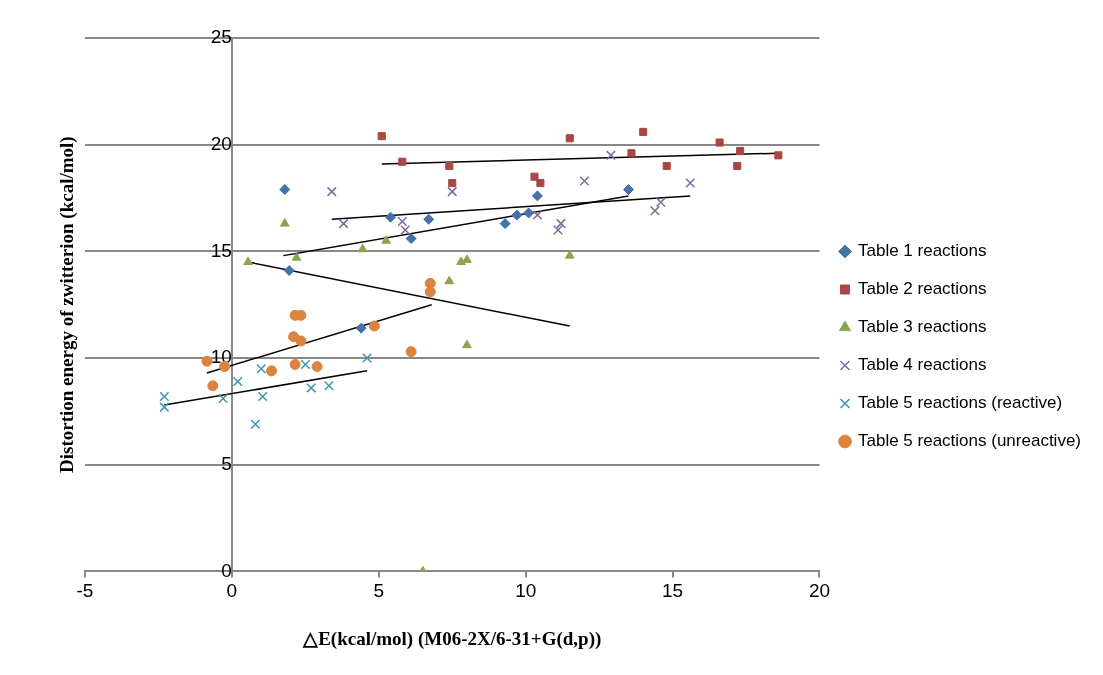  Describe the element at coordinates (85, 591) in the screenshot. I see `x-tick-label: -5` at that location.